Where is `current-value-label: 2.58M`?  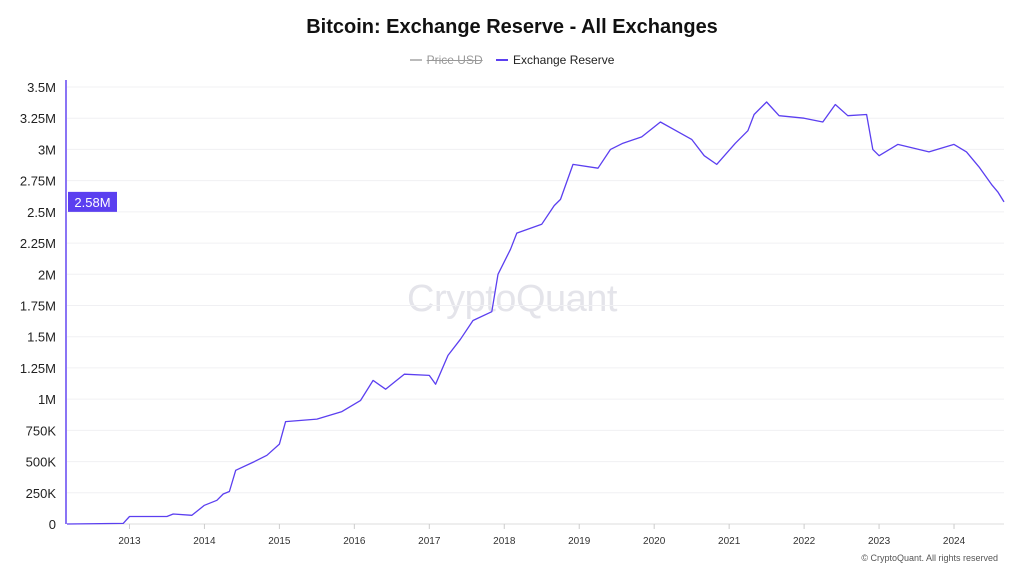 current-value-label: 2.58M is located at coordinates (92, 202).